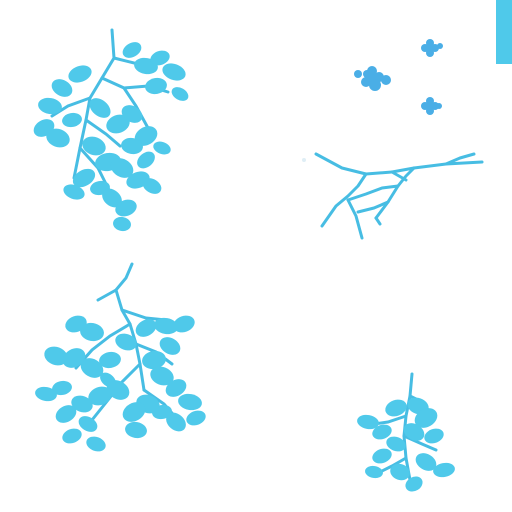 This screenshot has width=512, height=512. I want to click on small-leaf-sprig-bottom-right, so click(408, 435).